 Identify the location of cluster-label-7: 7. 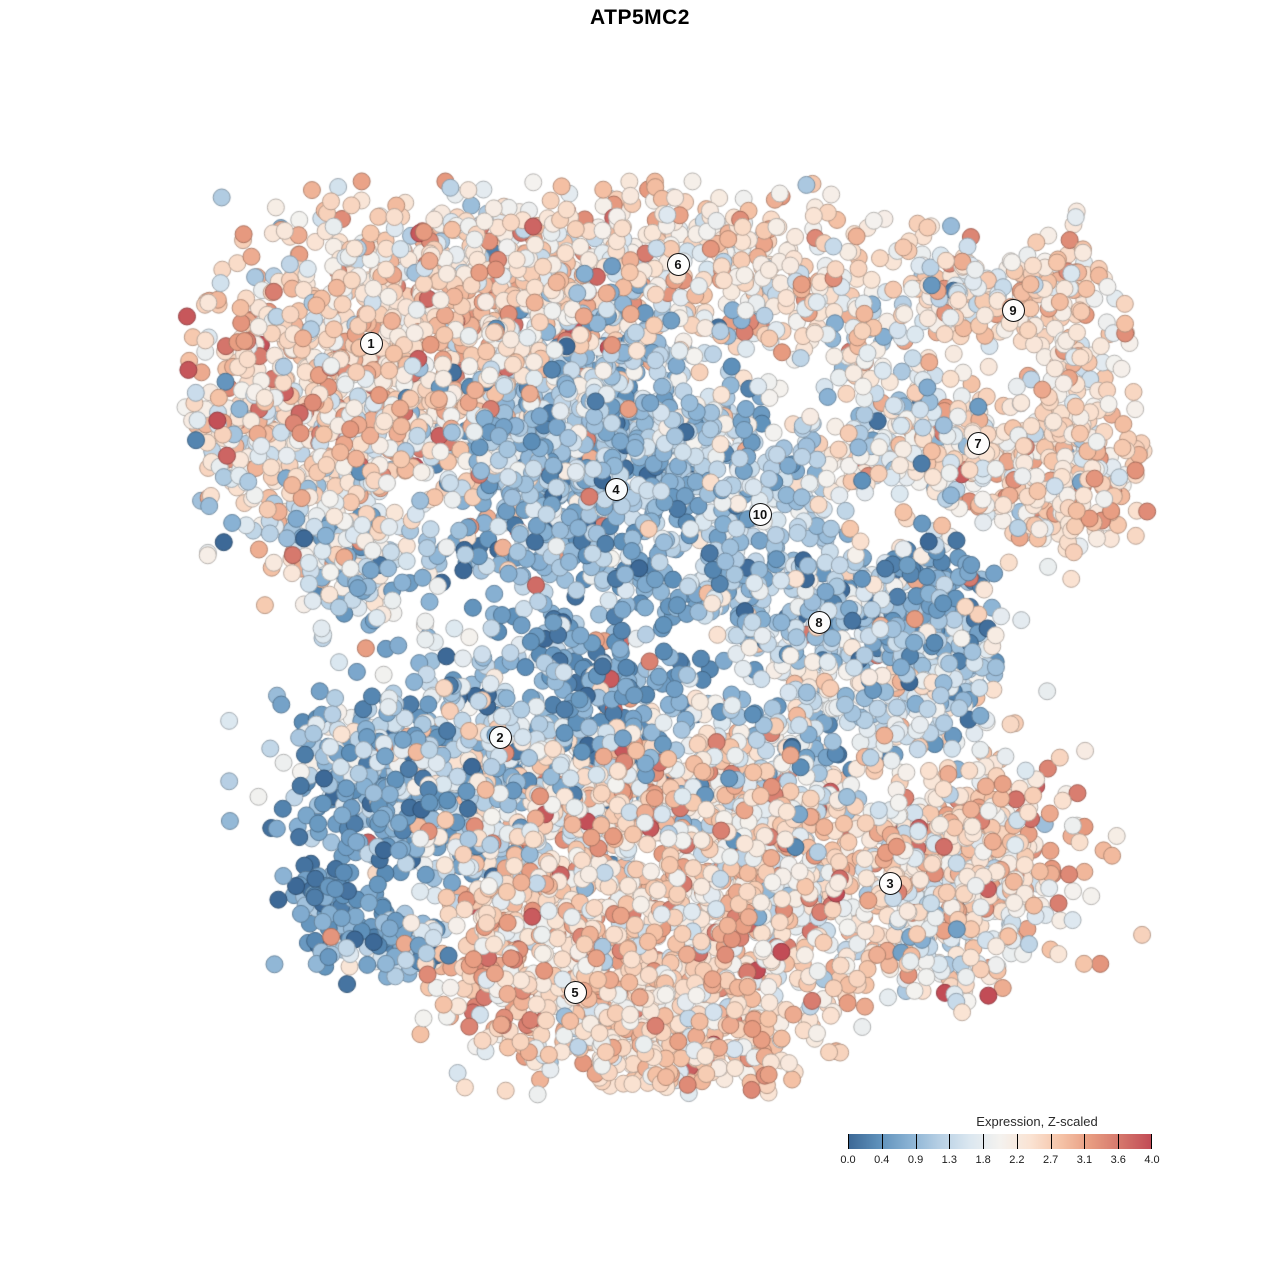
(978, 443).